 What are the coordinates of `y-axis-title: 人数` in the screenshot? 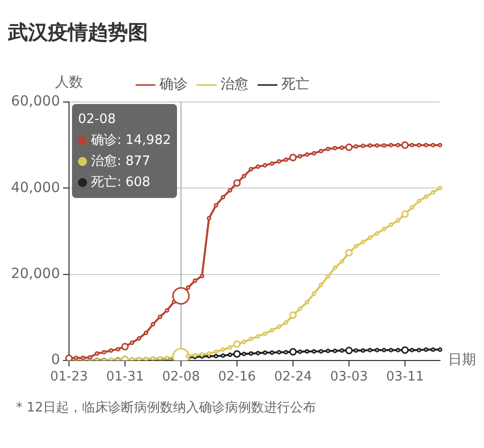 It's located at (68, 82).